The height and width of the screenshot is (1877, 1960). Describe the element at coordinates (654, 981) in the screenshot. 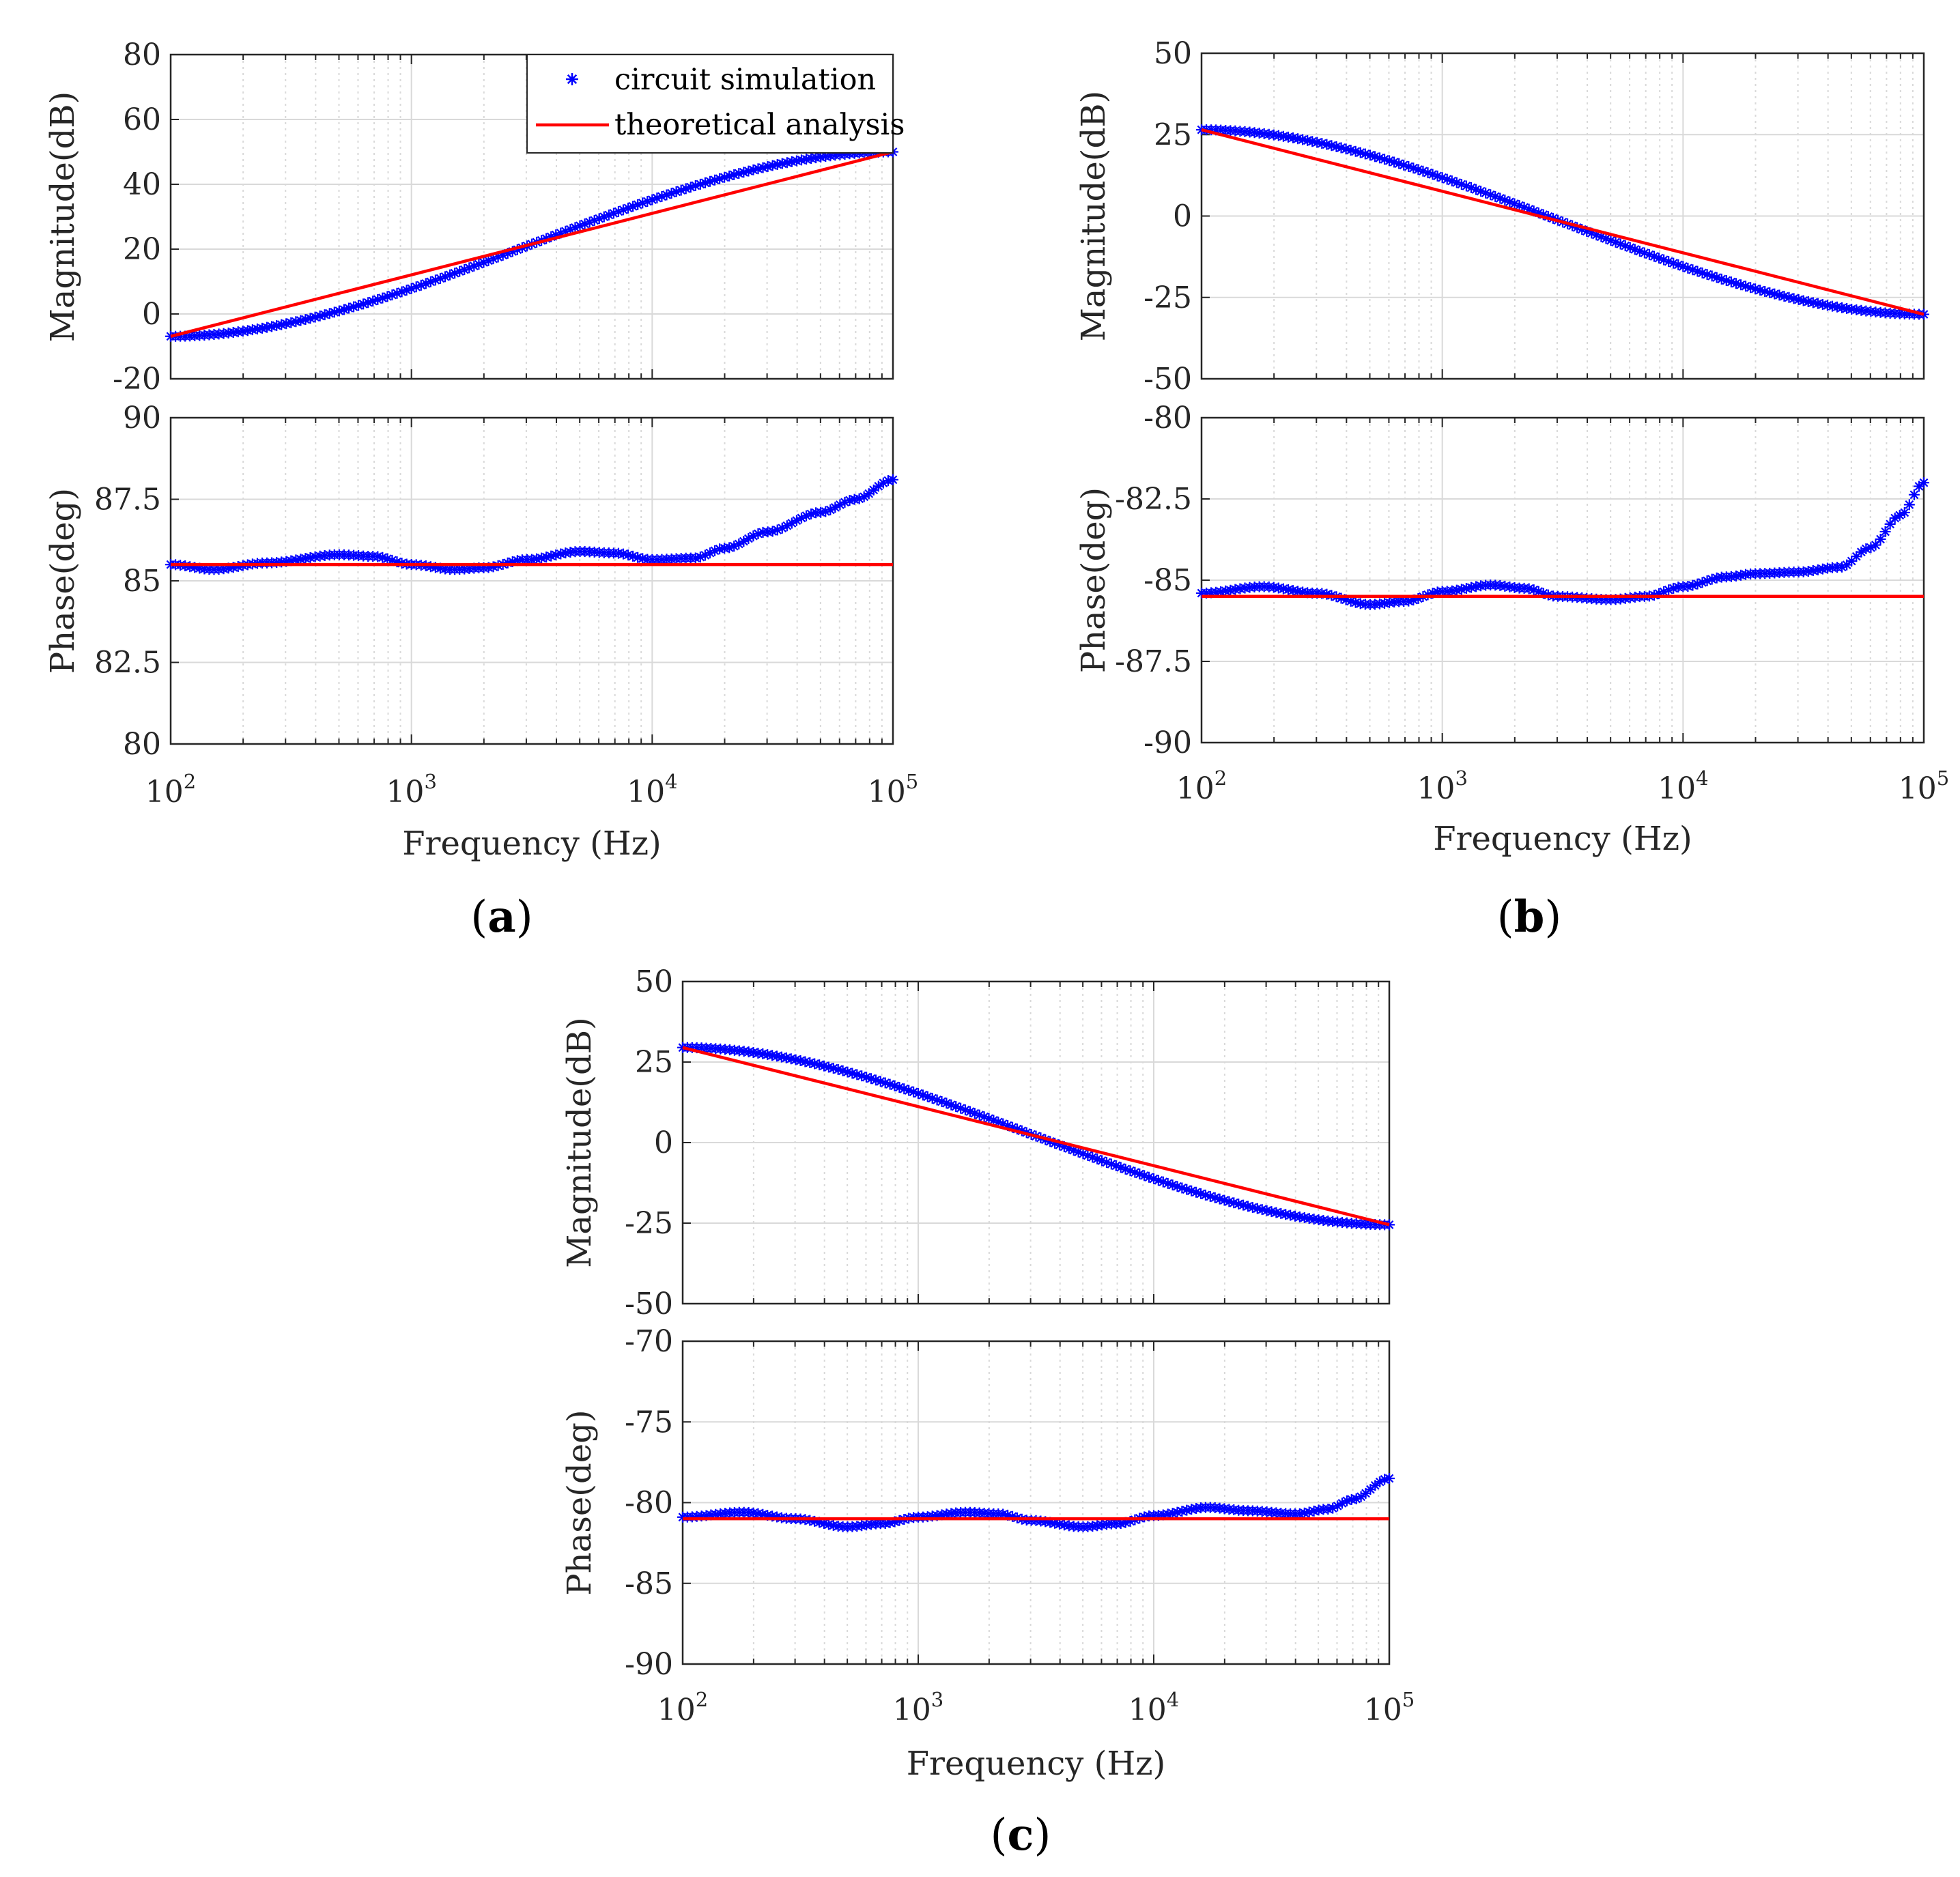

I see `y-tick-label: 50` at that location.